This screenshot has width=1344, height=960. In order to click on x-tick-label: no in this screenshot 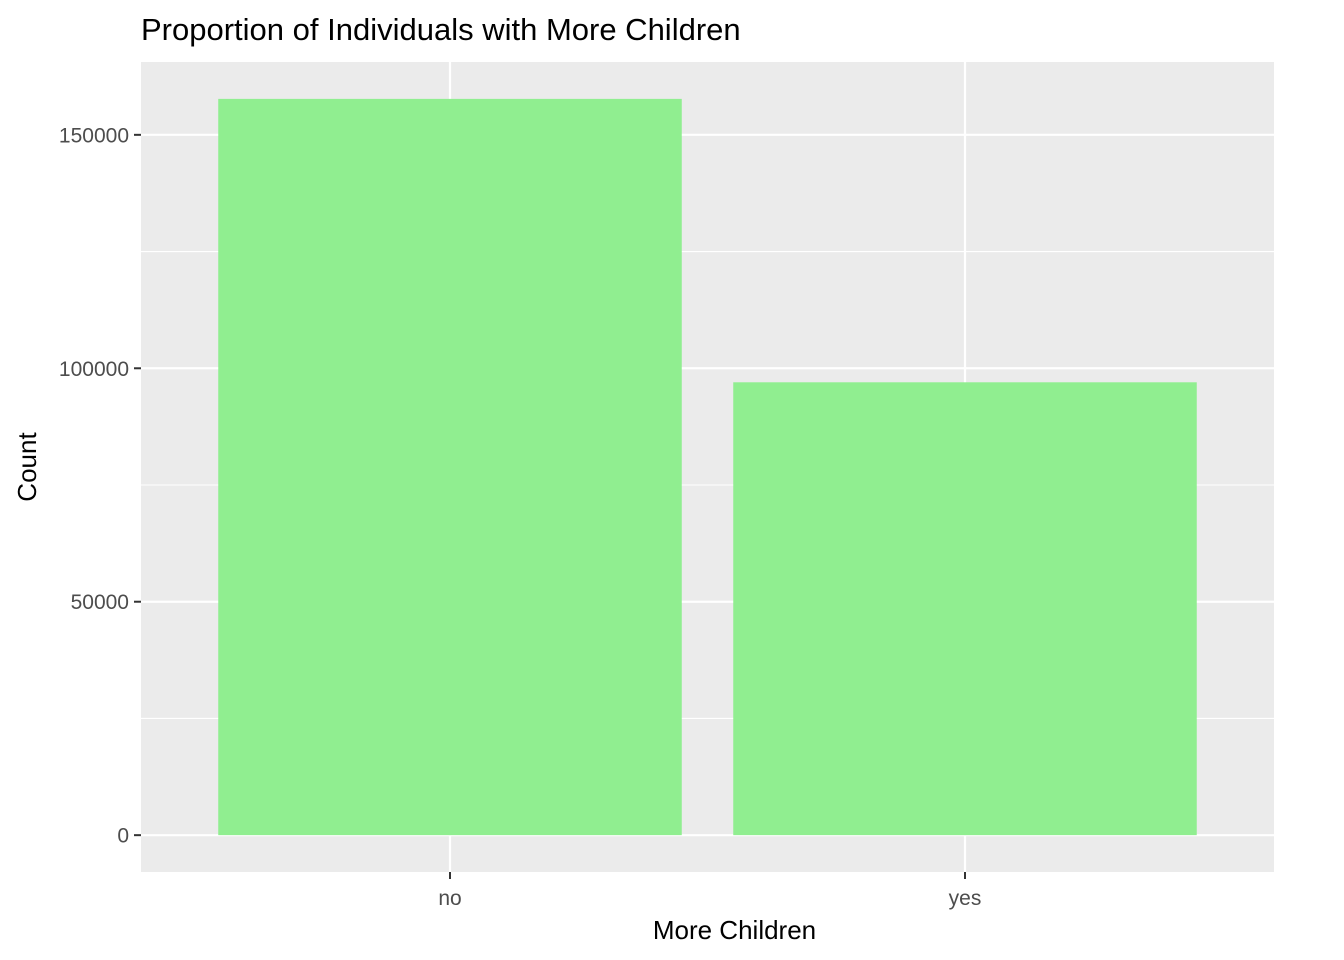, I will do `click(449, 898)`.